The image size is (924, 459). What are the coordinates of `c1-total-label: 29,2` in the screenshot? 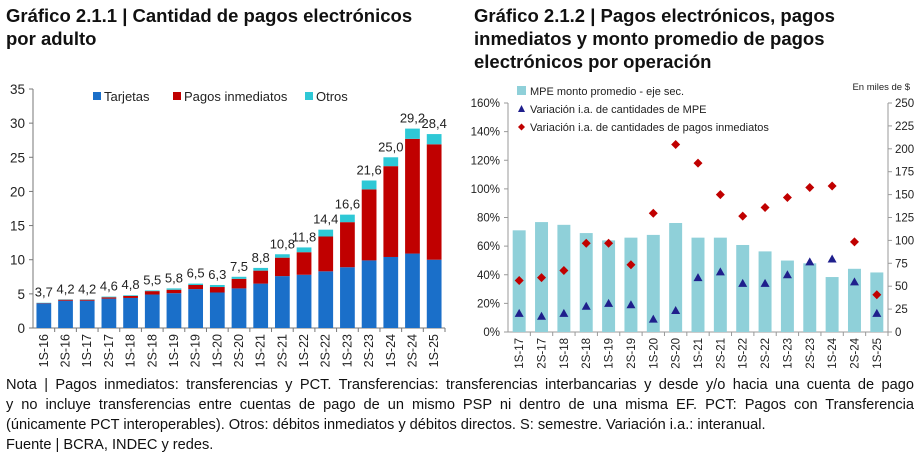 It's located at (412, 118).